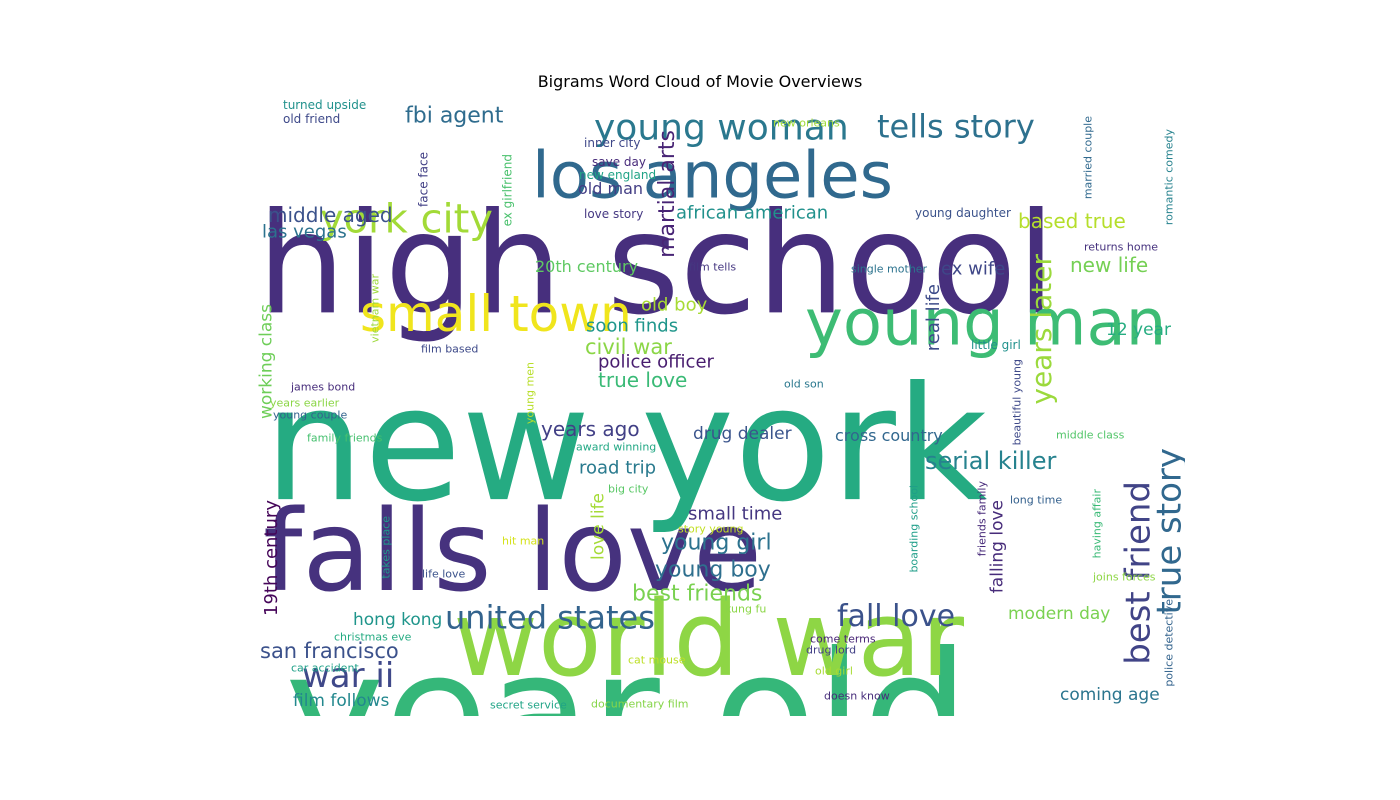  Describe the element at coordinates (1036, 499) in the screenshot. I see `word-long-time: long time` at that location.